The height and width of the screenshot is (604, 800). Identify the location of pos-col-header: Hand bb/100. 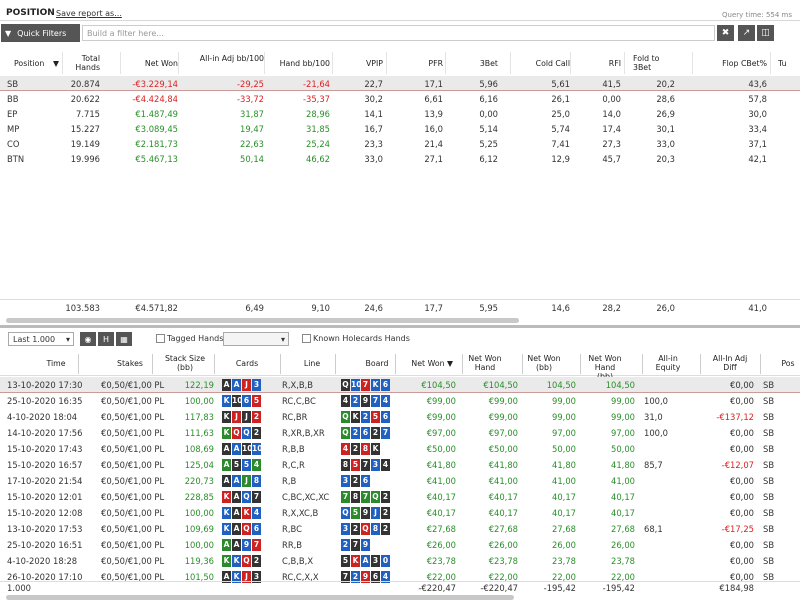
(304, 63).